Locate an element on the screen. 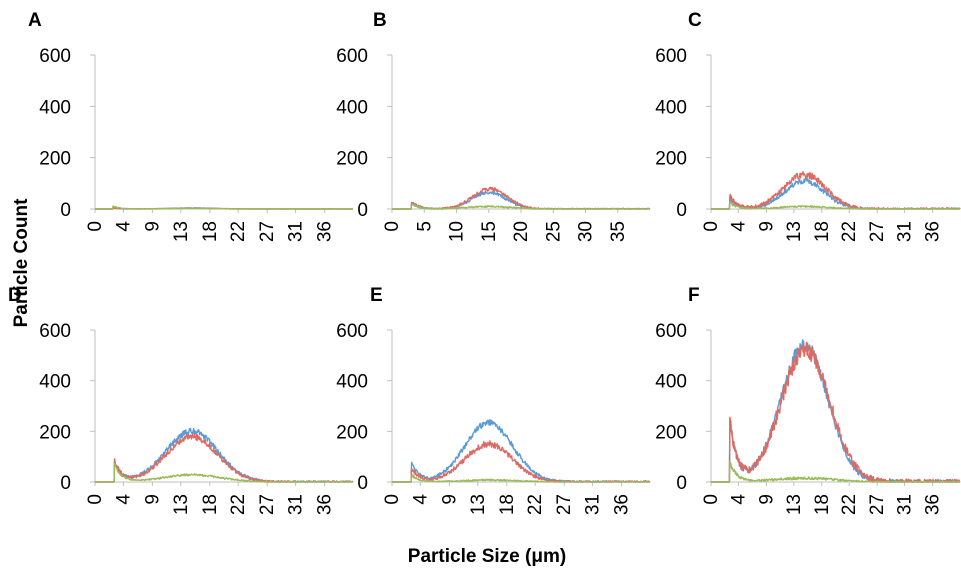 The image size is (961, 571). x-axis-title: Particle Size (μm) is located at coordinates (487, 556).